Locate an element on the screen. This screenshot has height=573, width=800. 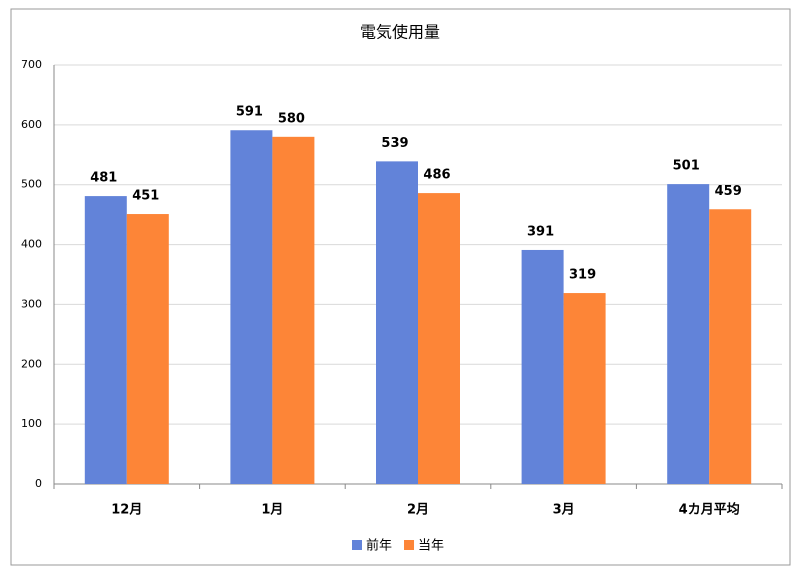
y-tick-label: 200 is located at coordinates (31, 363).